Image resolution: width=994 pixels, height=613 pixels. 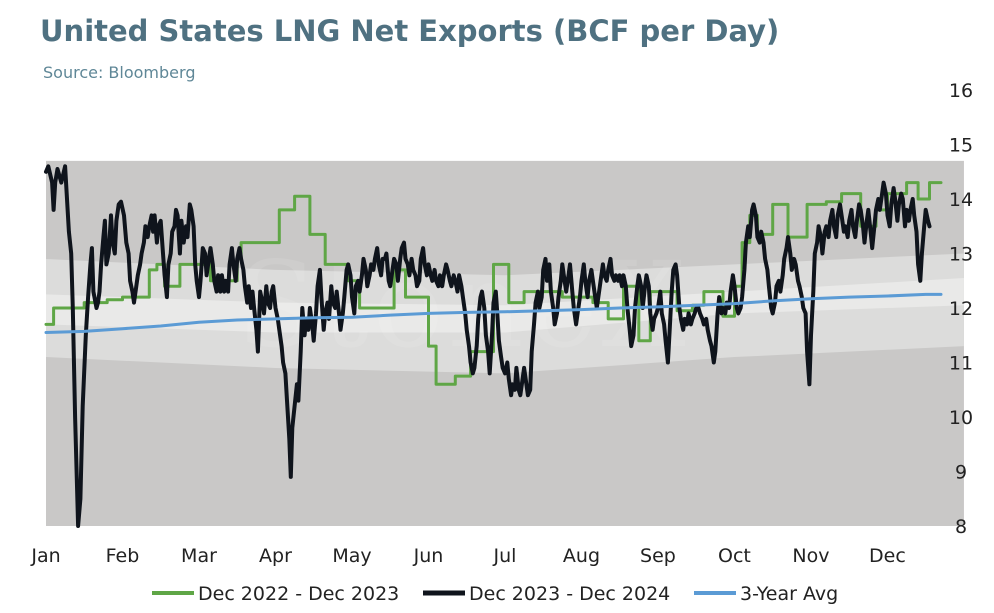 I want to click on x-tick-label: Sep, so click(x=658, y=556).